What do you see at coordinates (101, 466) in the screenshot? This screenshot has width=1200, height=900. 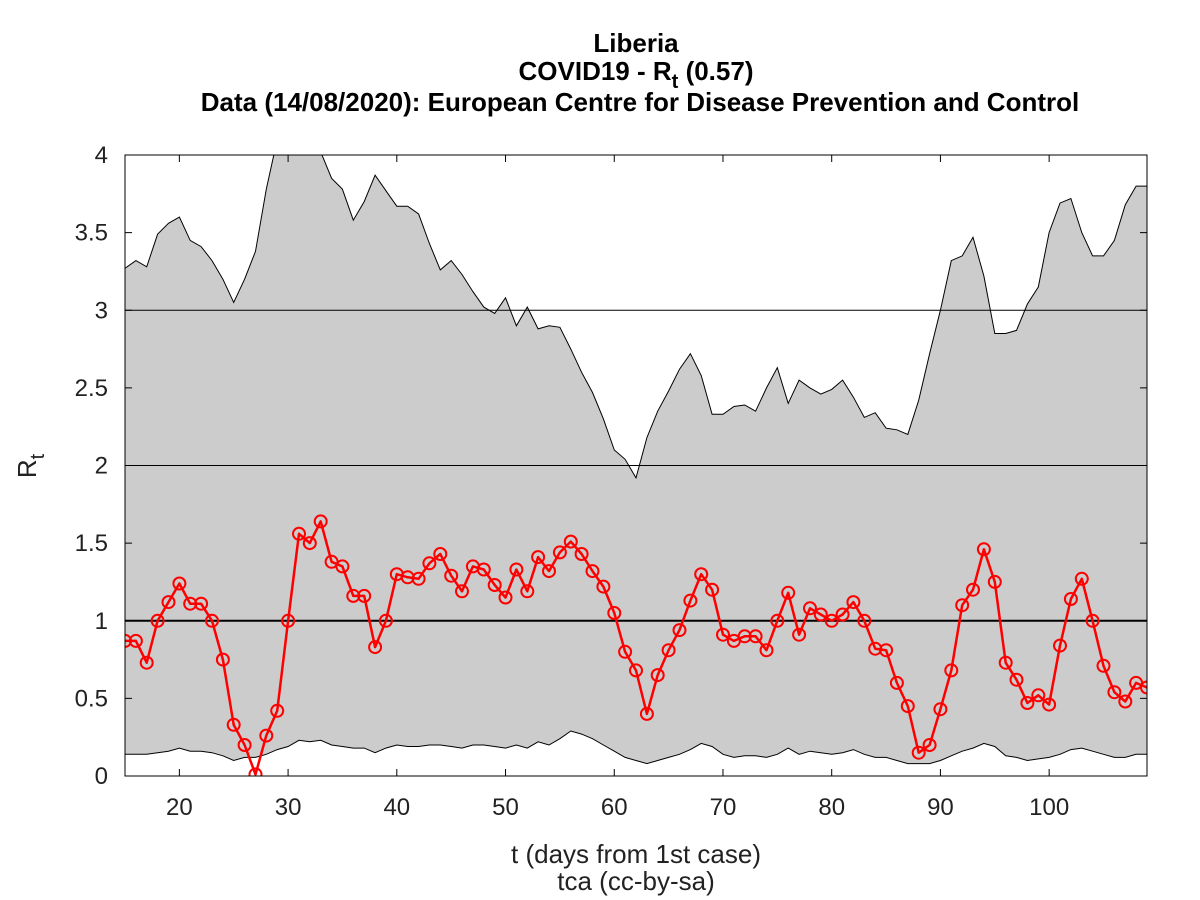 I see `y-tick-label: 2` at bounding box center [101, 466].